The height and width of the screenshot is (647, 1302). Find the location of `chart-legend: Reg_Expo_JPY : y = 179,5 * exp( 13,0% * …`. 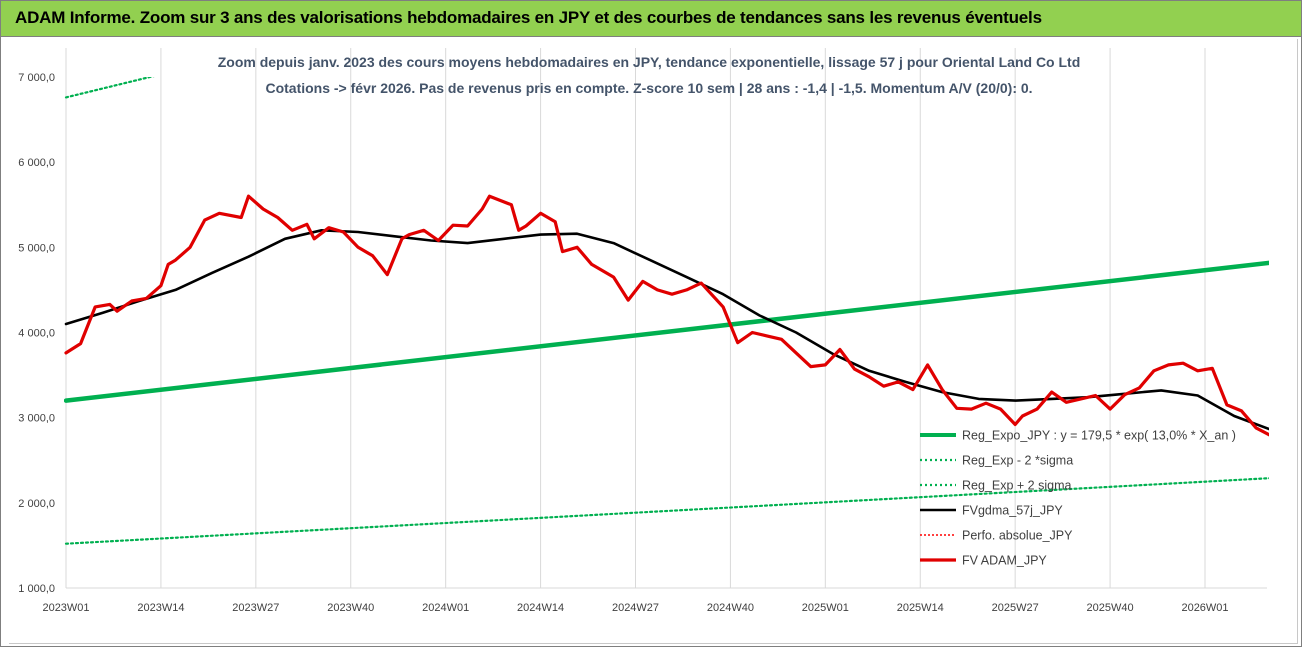

chart-legend: Reg_Expo_JPY : y = 179,5 * exp( 13,0% * … is located at coordinates (1078, 498).